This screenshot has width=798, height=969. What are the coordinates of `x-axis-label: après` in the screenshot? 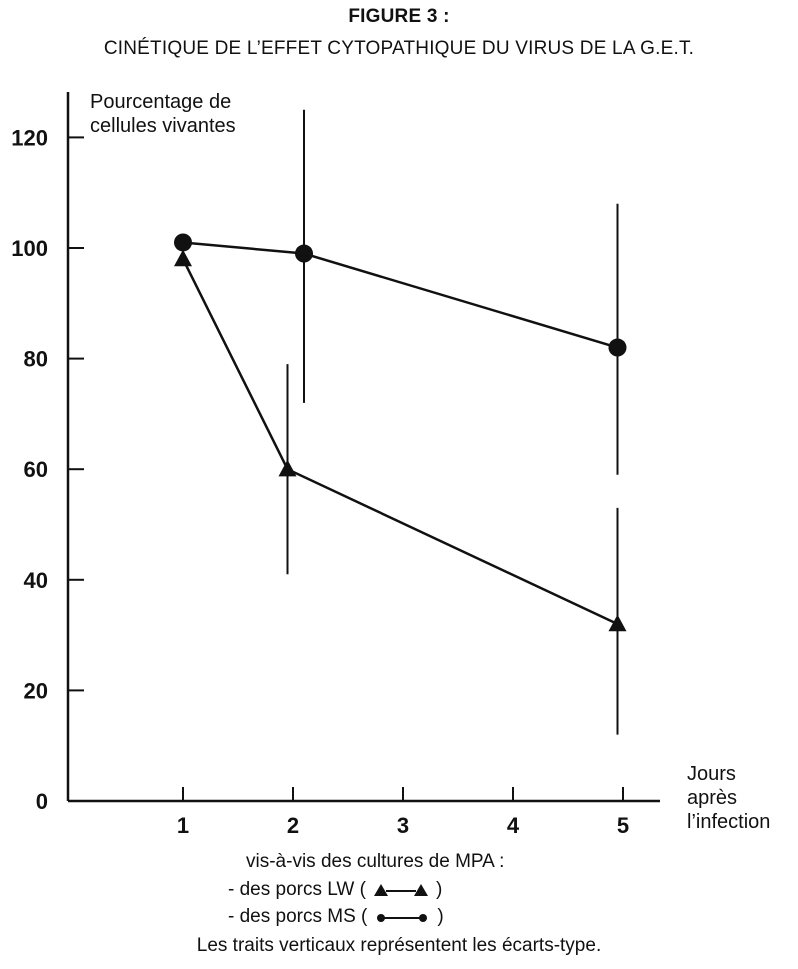 It's located at (712, 798).